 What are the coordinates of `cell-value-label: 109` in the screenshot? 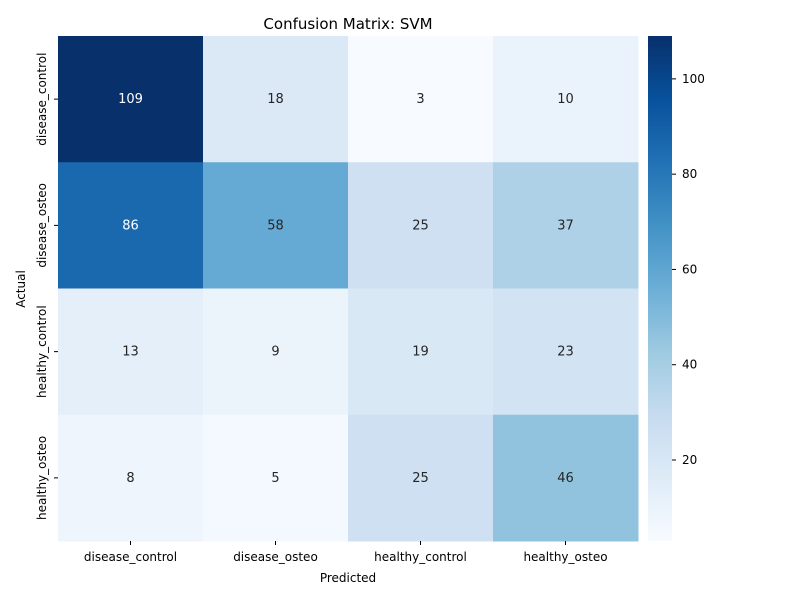 It's located at (130, 99).